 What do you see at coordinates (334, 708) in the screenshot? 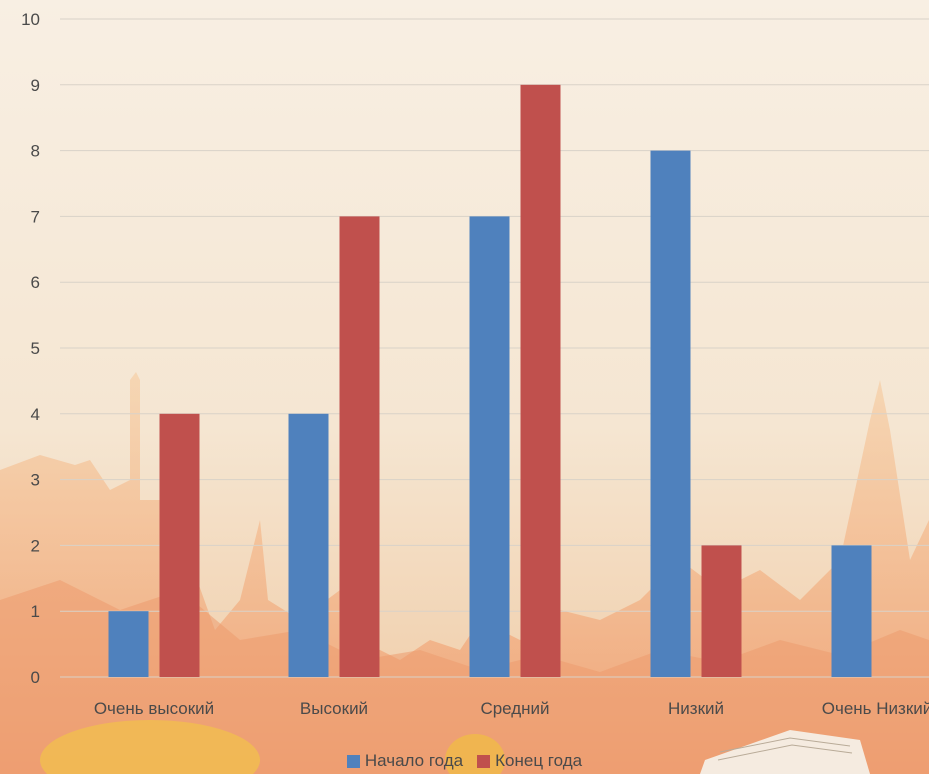
I see `x-tick-label: Высокий` at bounding box center [334, 708].